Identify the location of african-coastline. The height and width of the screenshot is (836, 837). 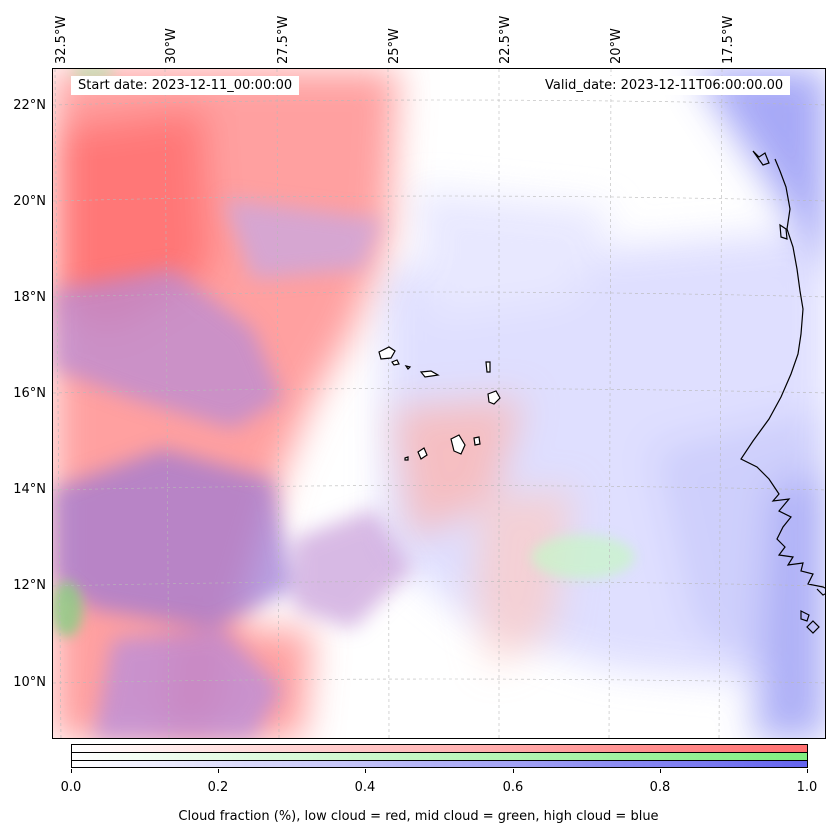
(782, 392).